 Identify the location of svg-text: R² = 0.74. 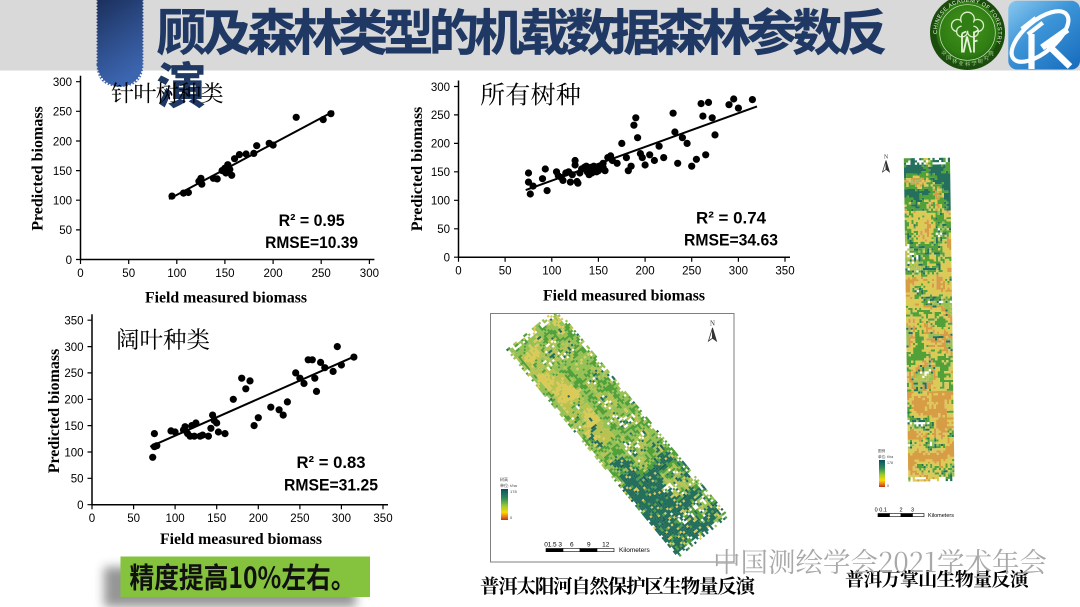
(731, 218).